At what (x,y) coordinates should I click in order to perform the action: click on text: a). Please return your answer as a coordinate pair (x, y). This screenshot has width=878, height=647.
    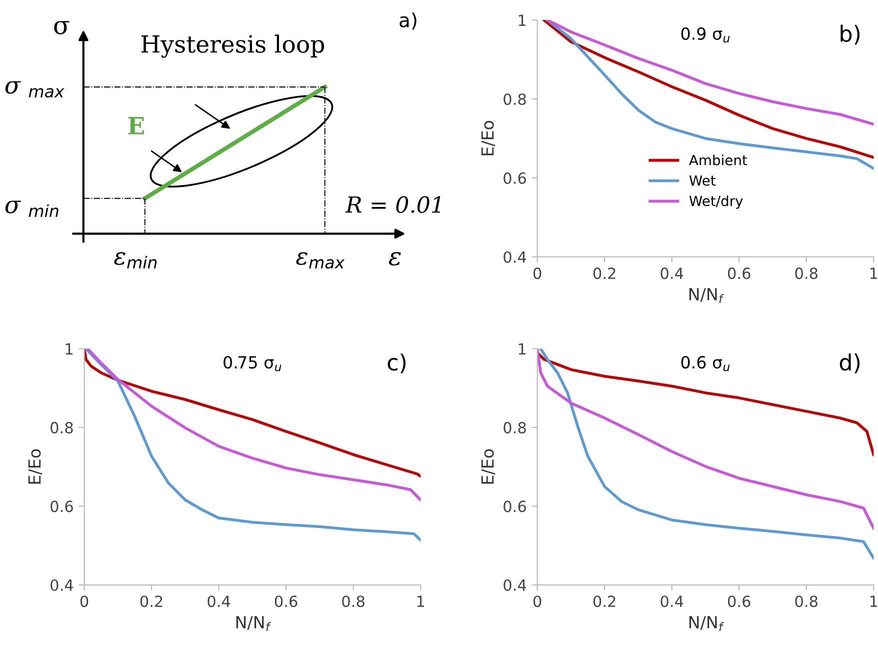
    Looking at the image, I should click on (408, 21).